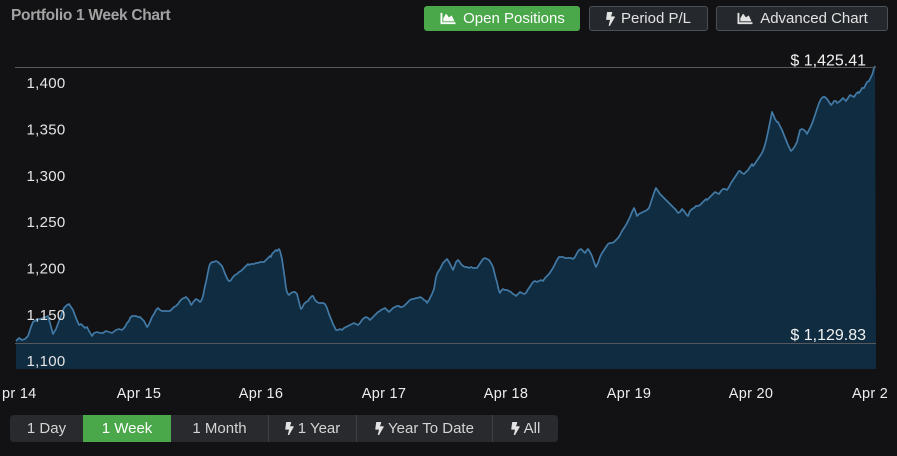 This screenshot has height=456, width=897. Describe the element at coordinates (384, 394) in the screenshot. I see `svg-text: Apr 17` at that location.